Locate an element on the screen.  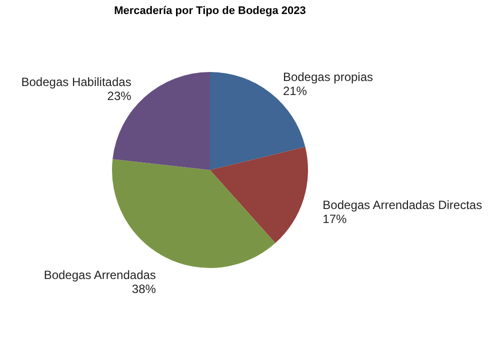
slice-label: Bodegas Arrendadas is located at coordinates (100, 275).